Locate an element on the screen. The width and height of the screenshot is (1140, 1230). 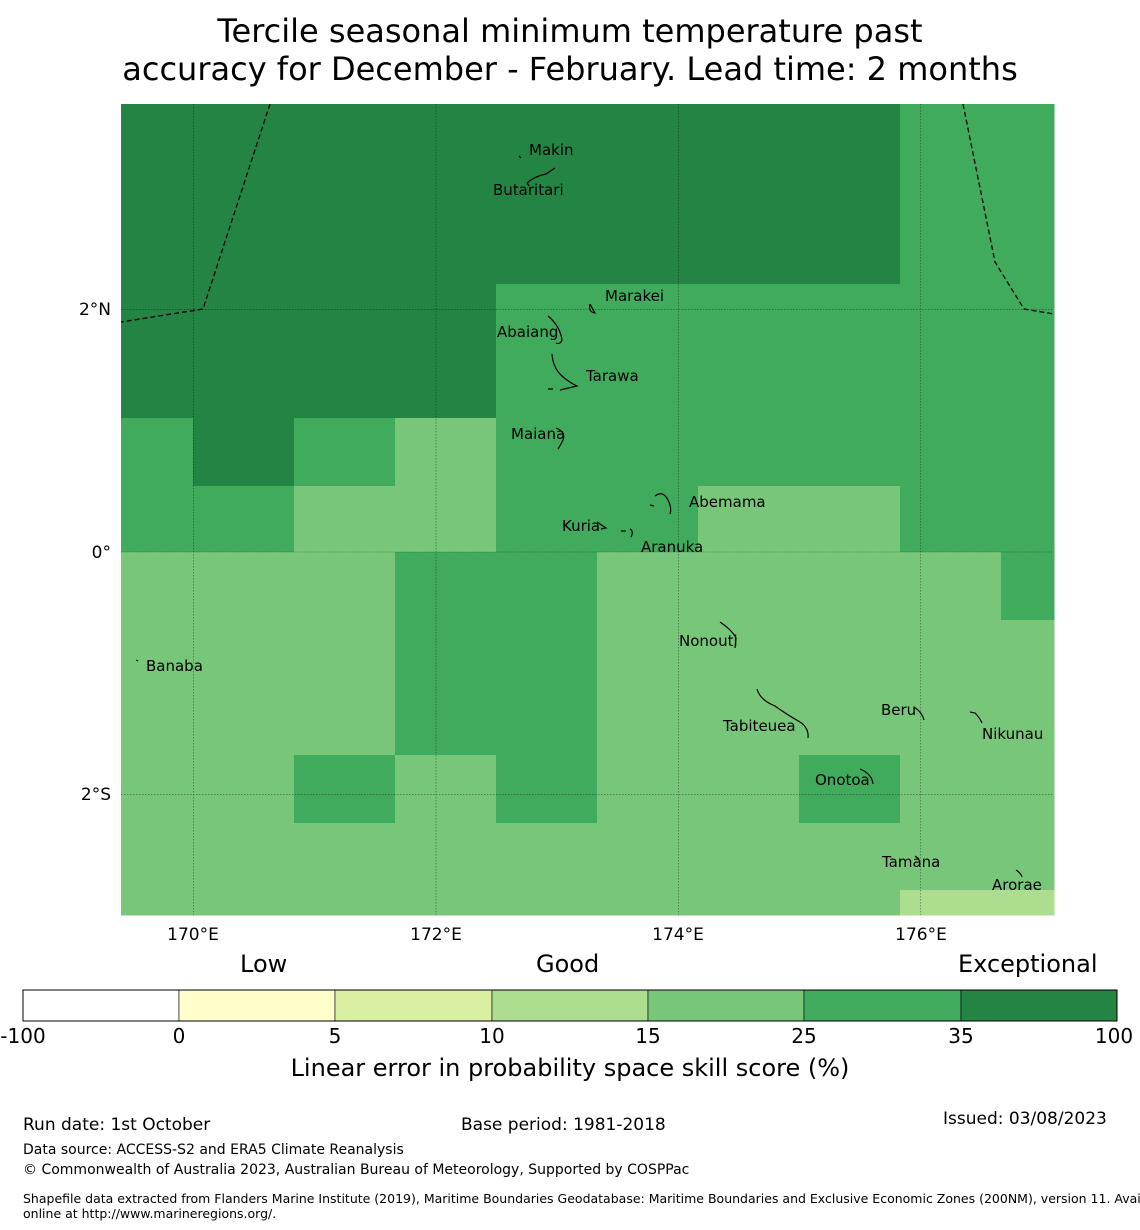
grid-cell-r4-c6 is located at coordinates (749, 452).